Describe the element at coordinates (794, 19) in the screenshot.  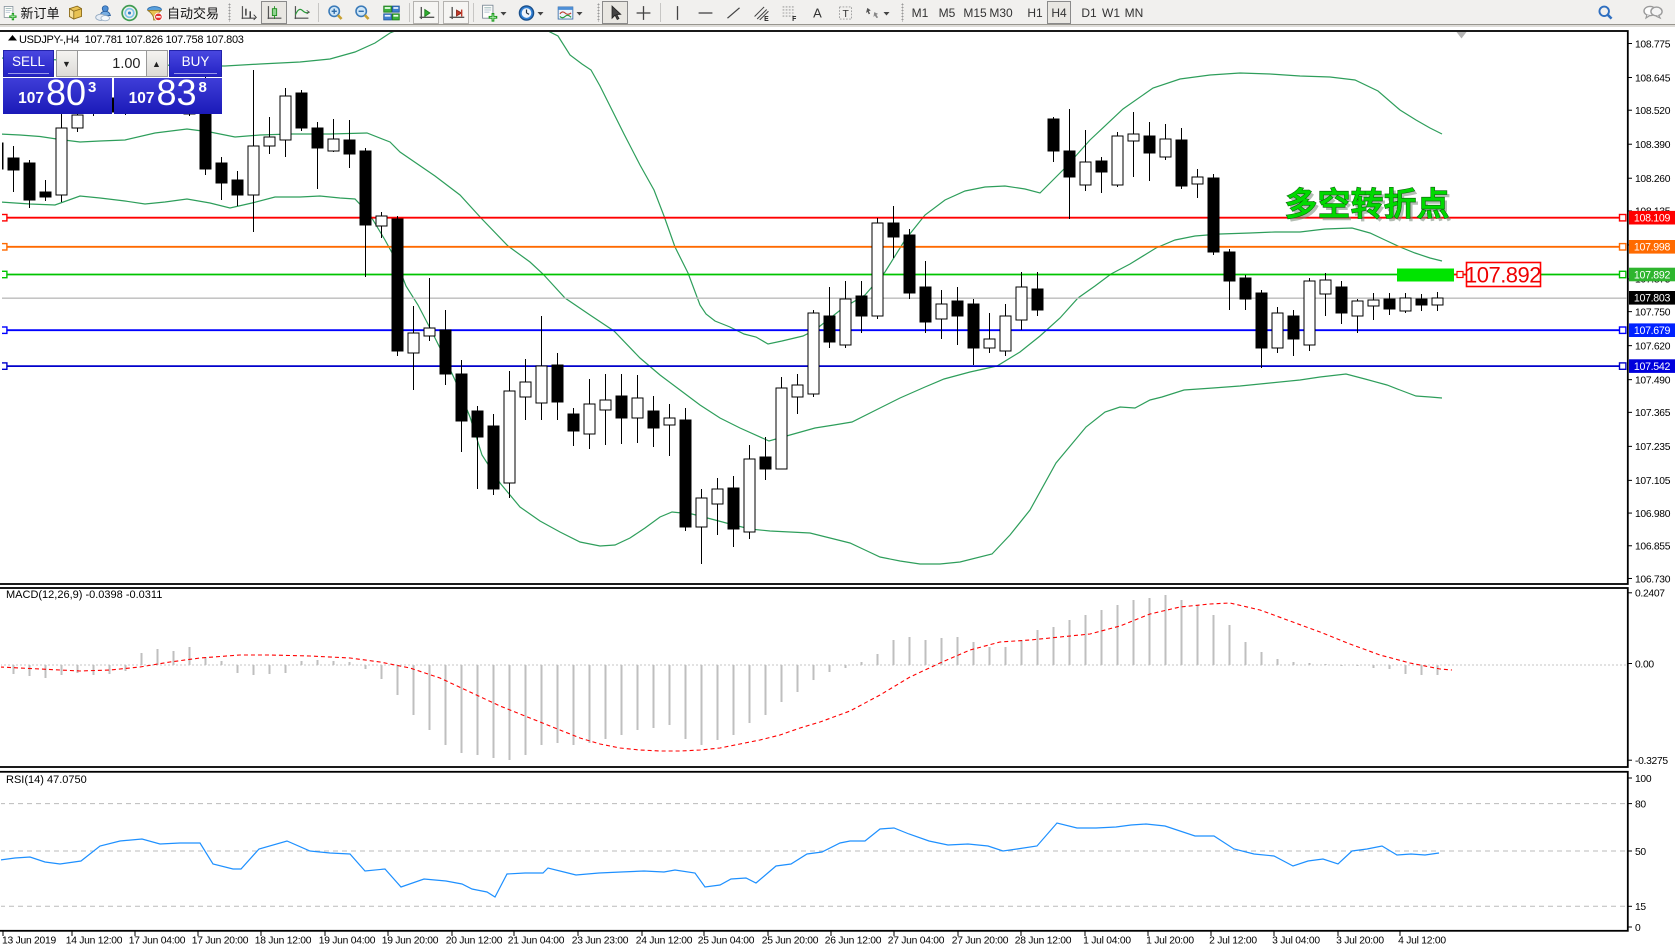
I see `svg-text: F` at that location.